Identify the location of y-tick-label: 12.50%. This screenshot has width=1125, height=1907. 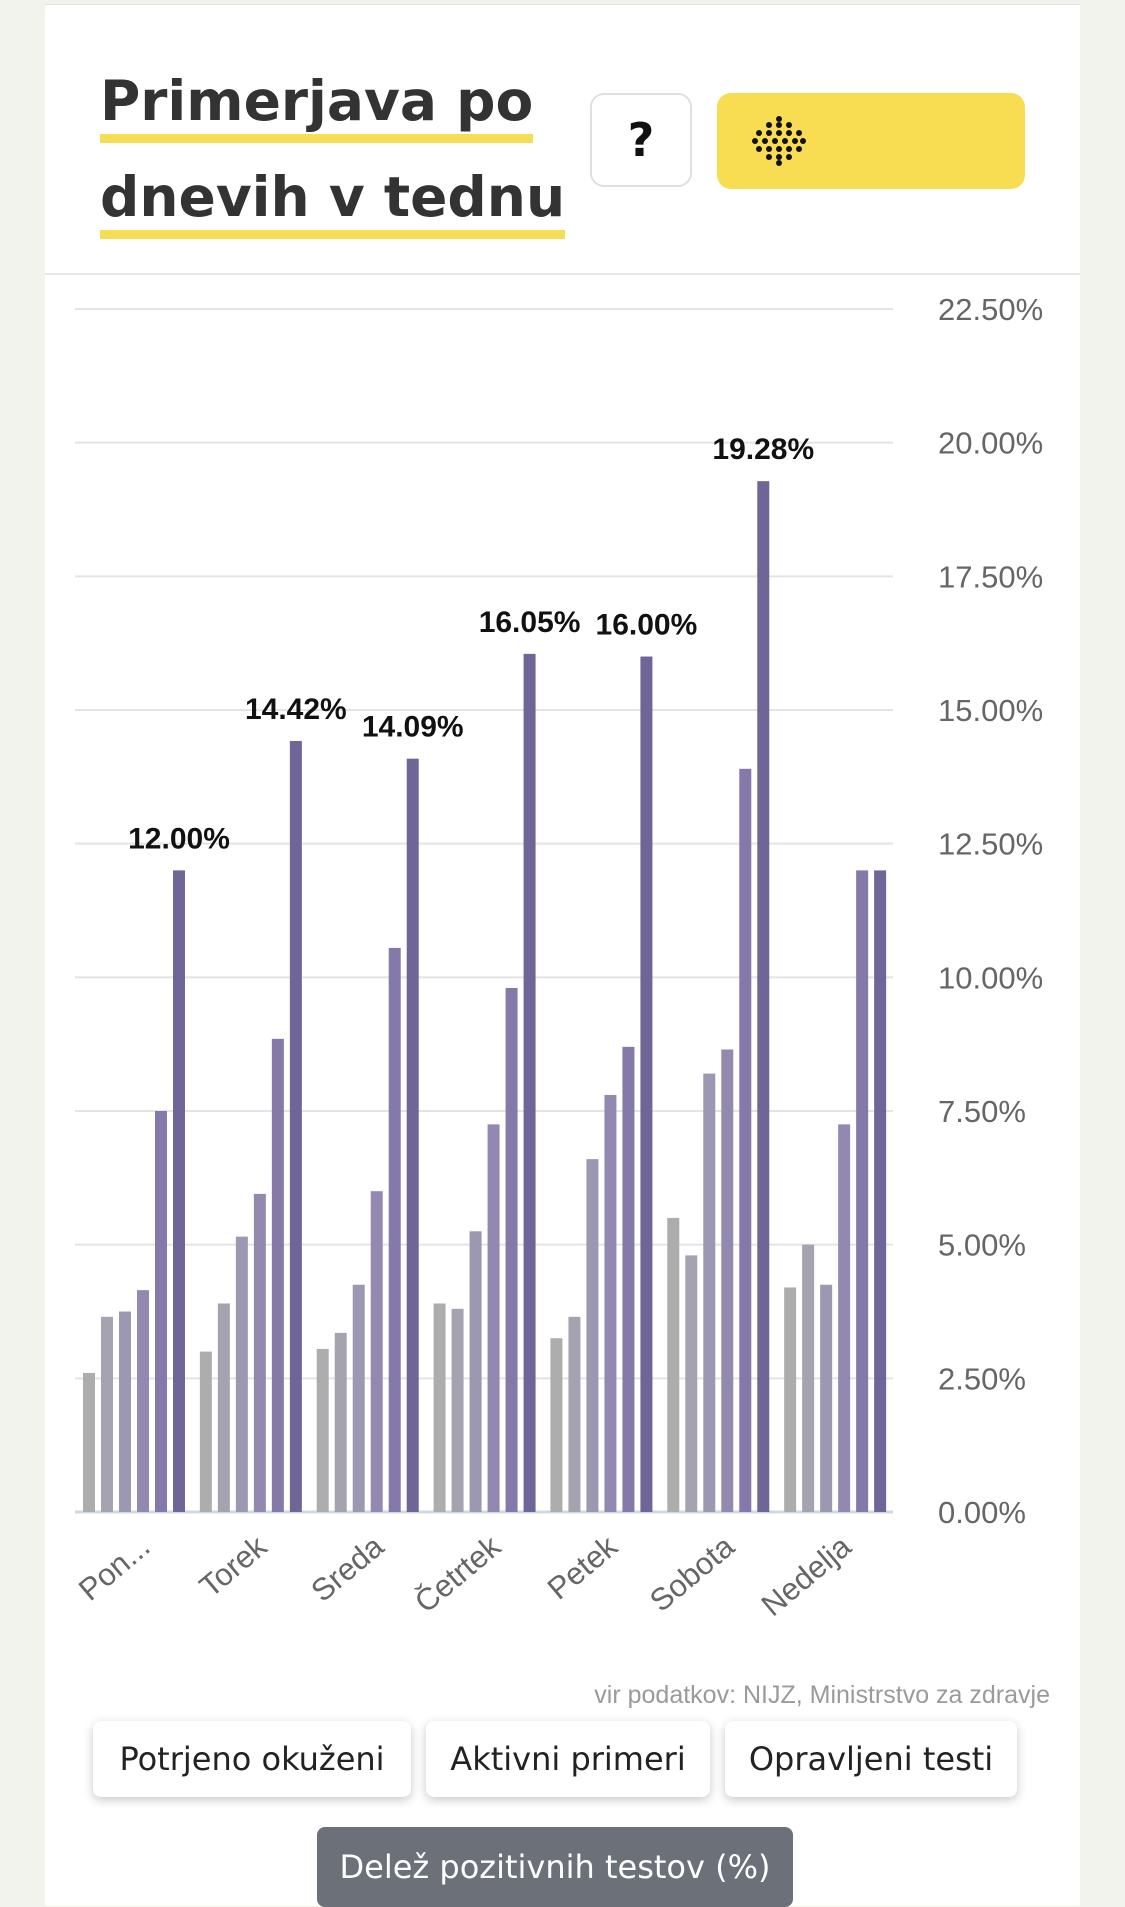
(990, 844).